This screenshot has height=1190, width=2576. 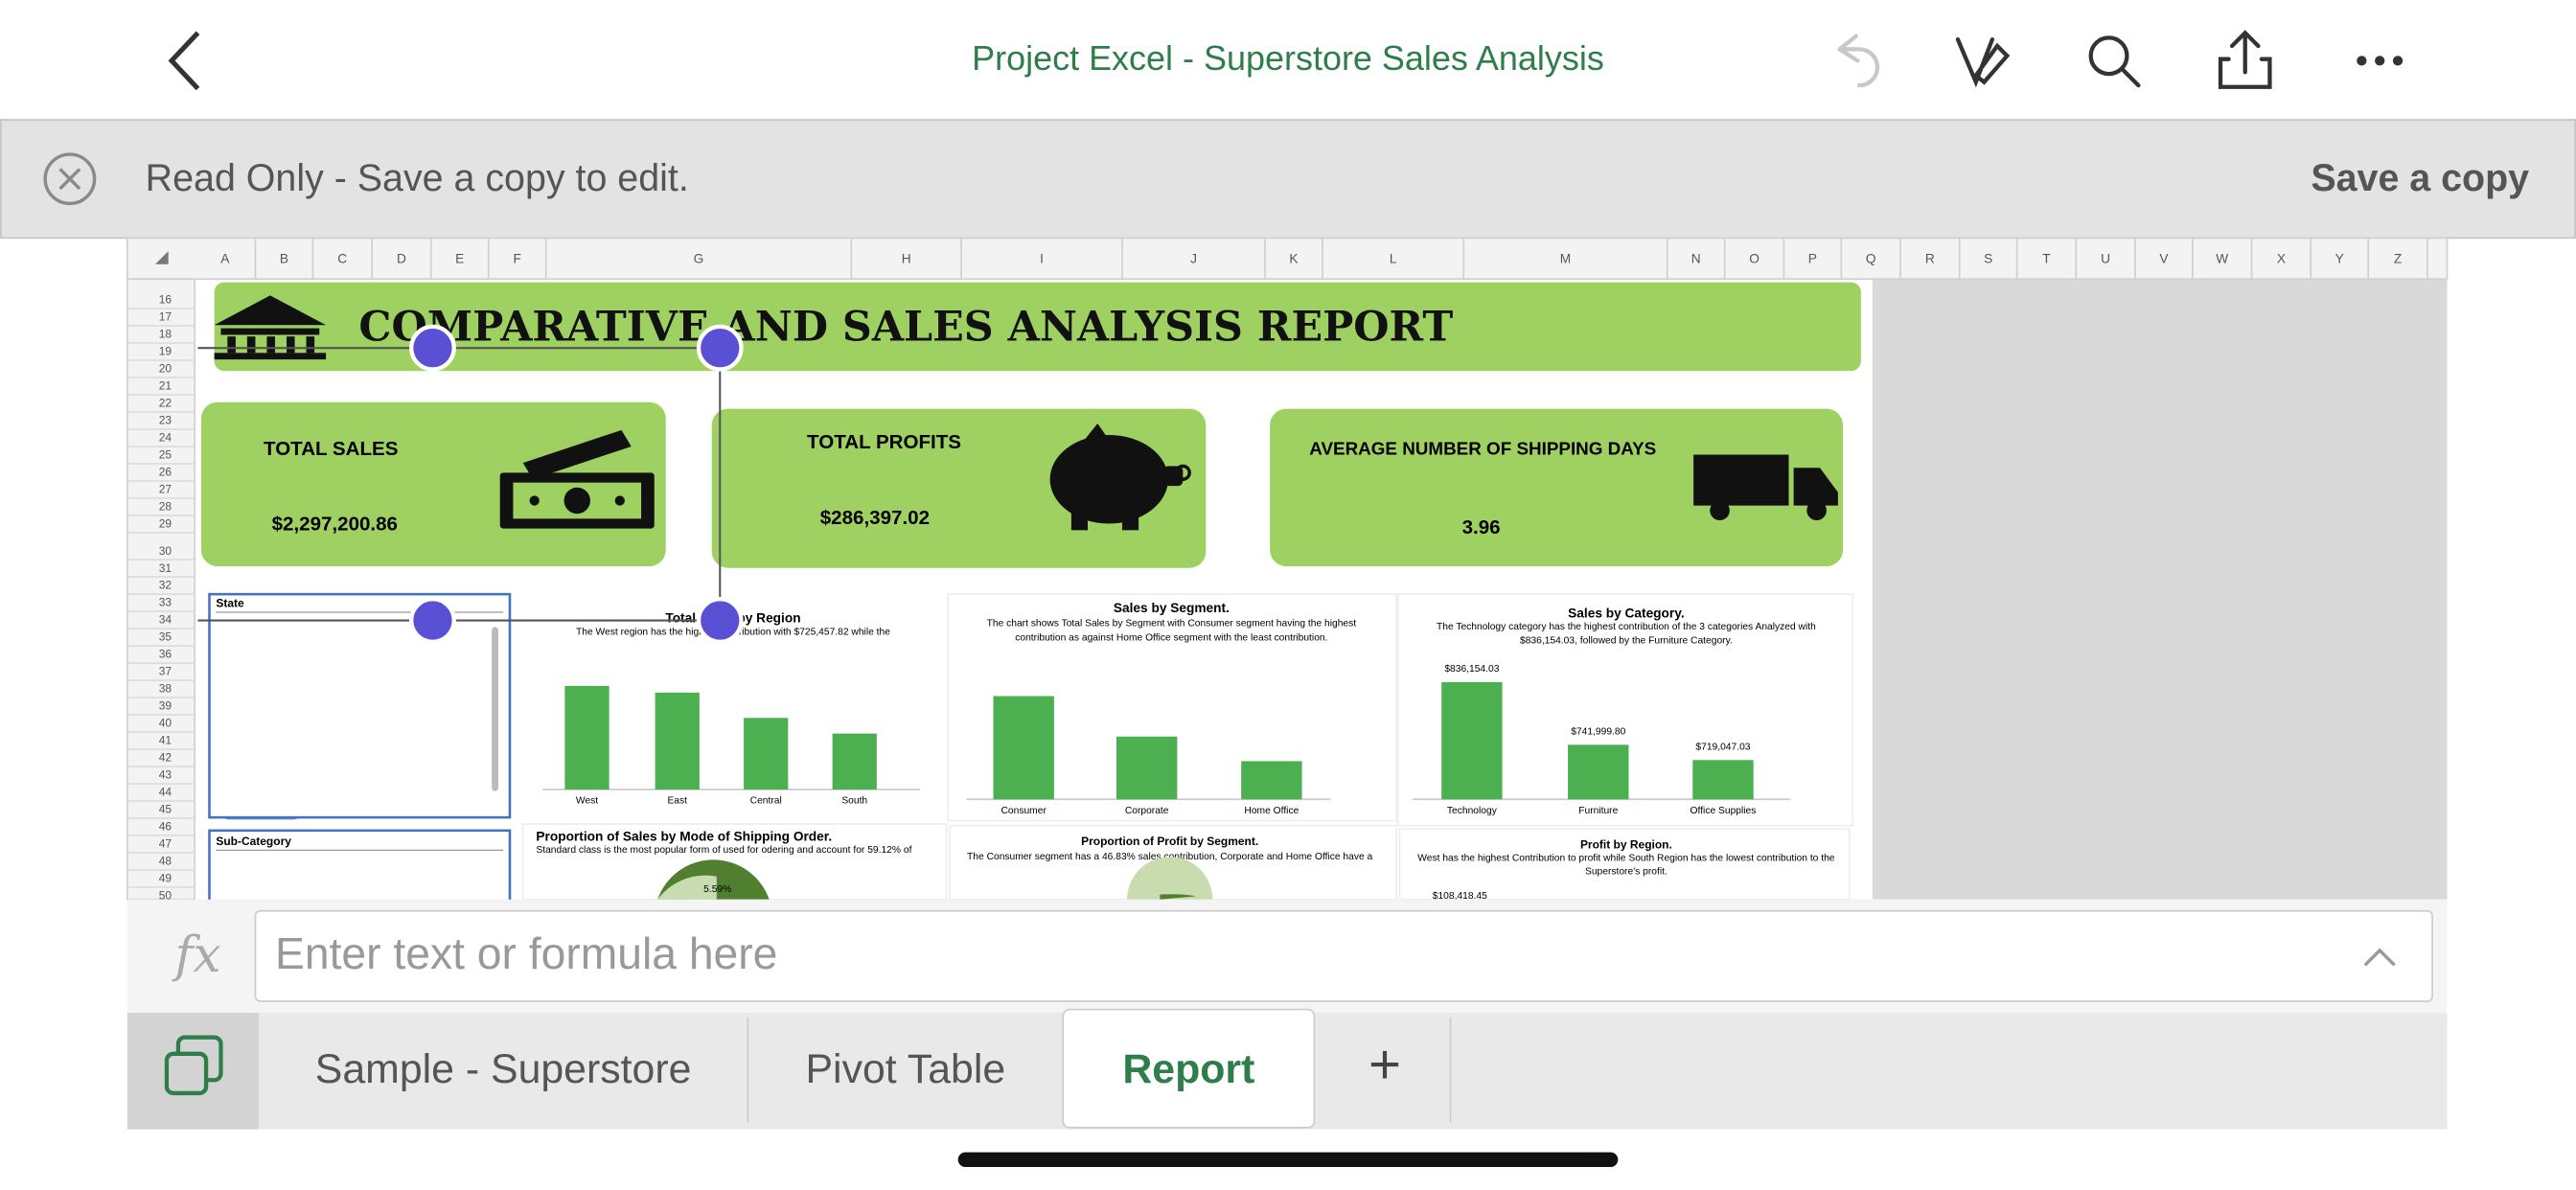 I want to click on x-tick-label: Consumer, so click(x=1024, y=811).